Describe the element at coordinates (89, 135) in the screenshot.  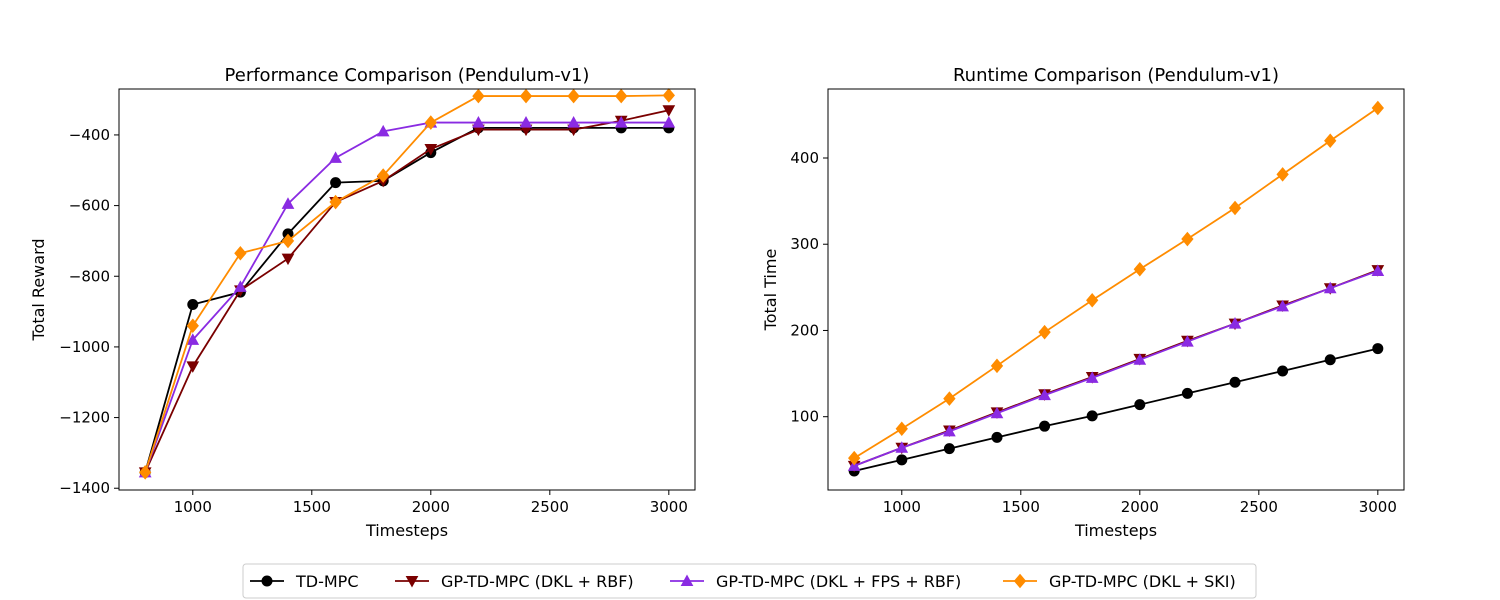
I see `y-tick-label: −400` at that location.